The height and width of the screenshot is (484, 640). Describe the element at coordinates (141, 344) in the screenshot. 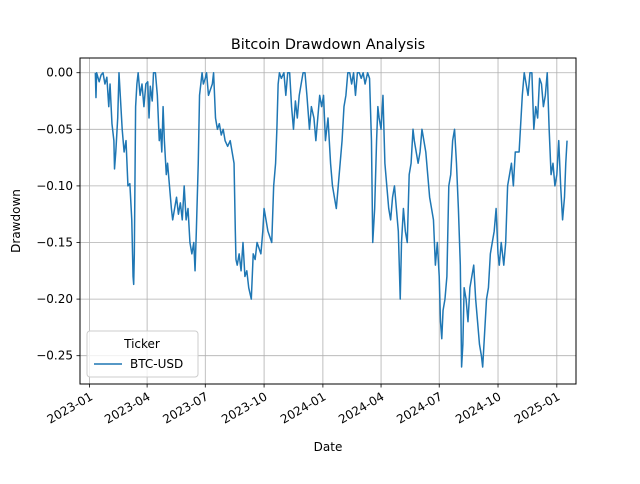

I see `legend-title: Ticker` at that location.